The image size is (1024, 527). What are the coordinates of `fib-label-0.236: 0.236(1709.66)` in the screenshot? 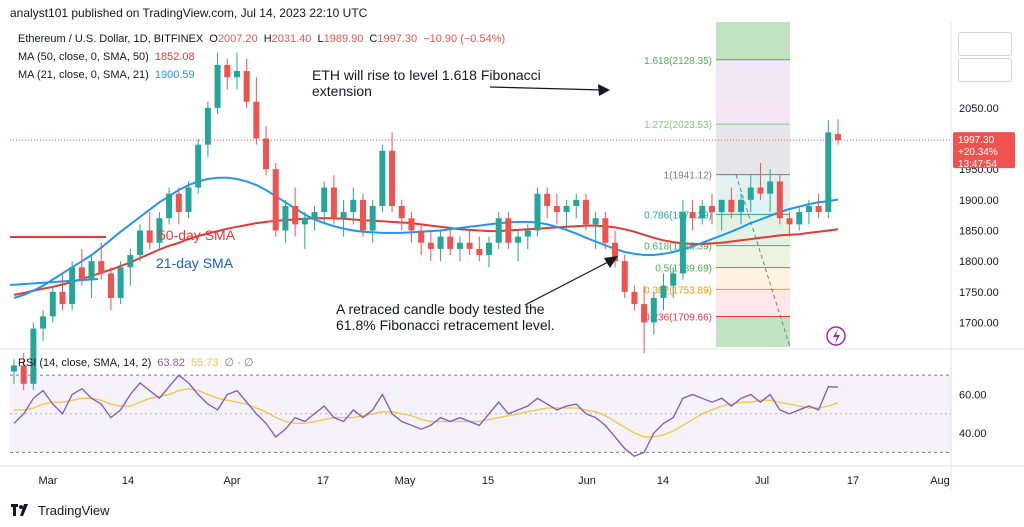 It's located at (678, 318).